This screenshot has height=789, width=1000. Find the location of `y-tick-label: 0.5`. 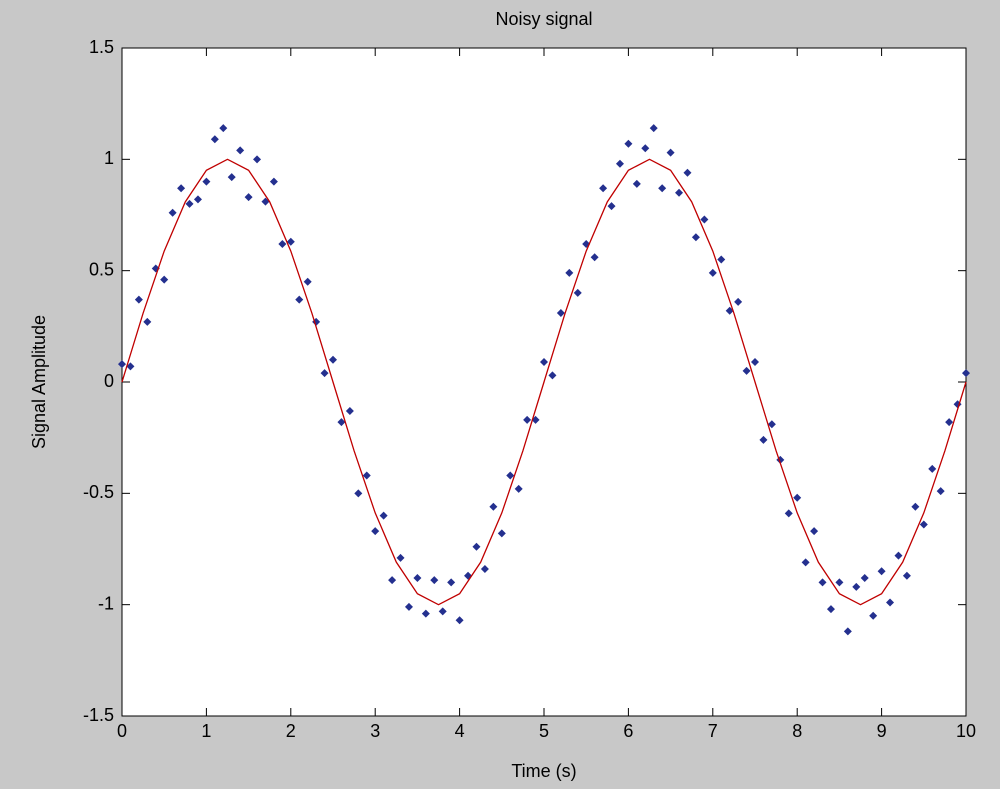

y-tick-label: 0.5 is located at coordinates (101, 269).